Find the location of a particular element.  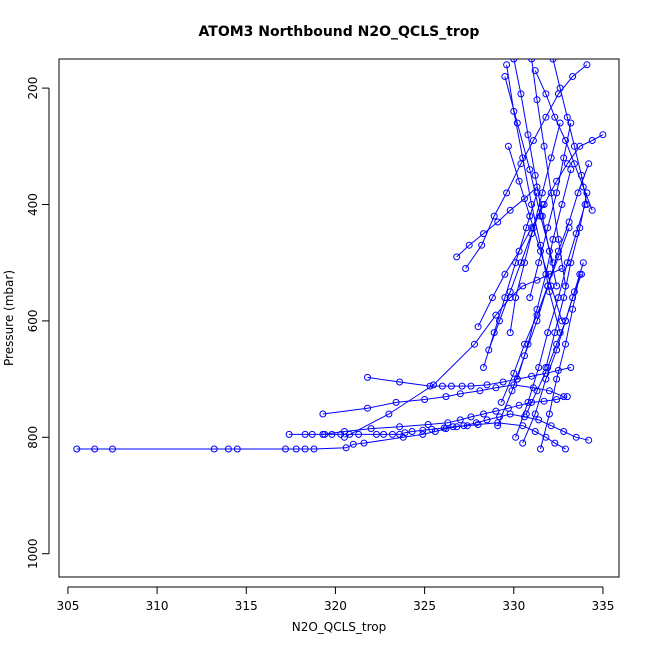

x-tick-label: 320 is located at coordinates (335, 606).